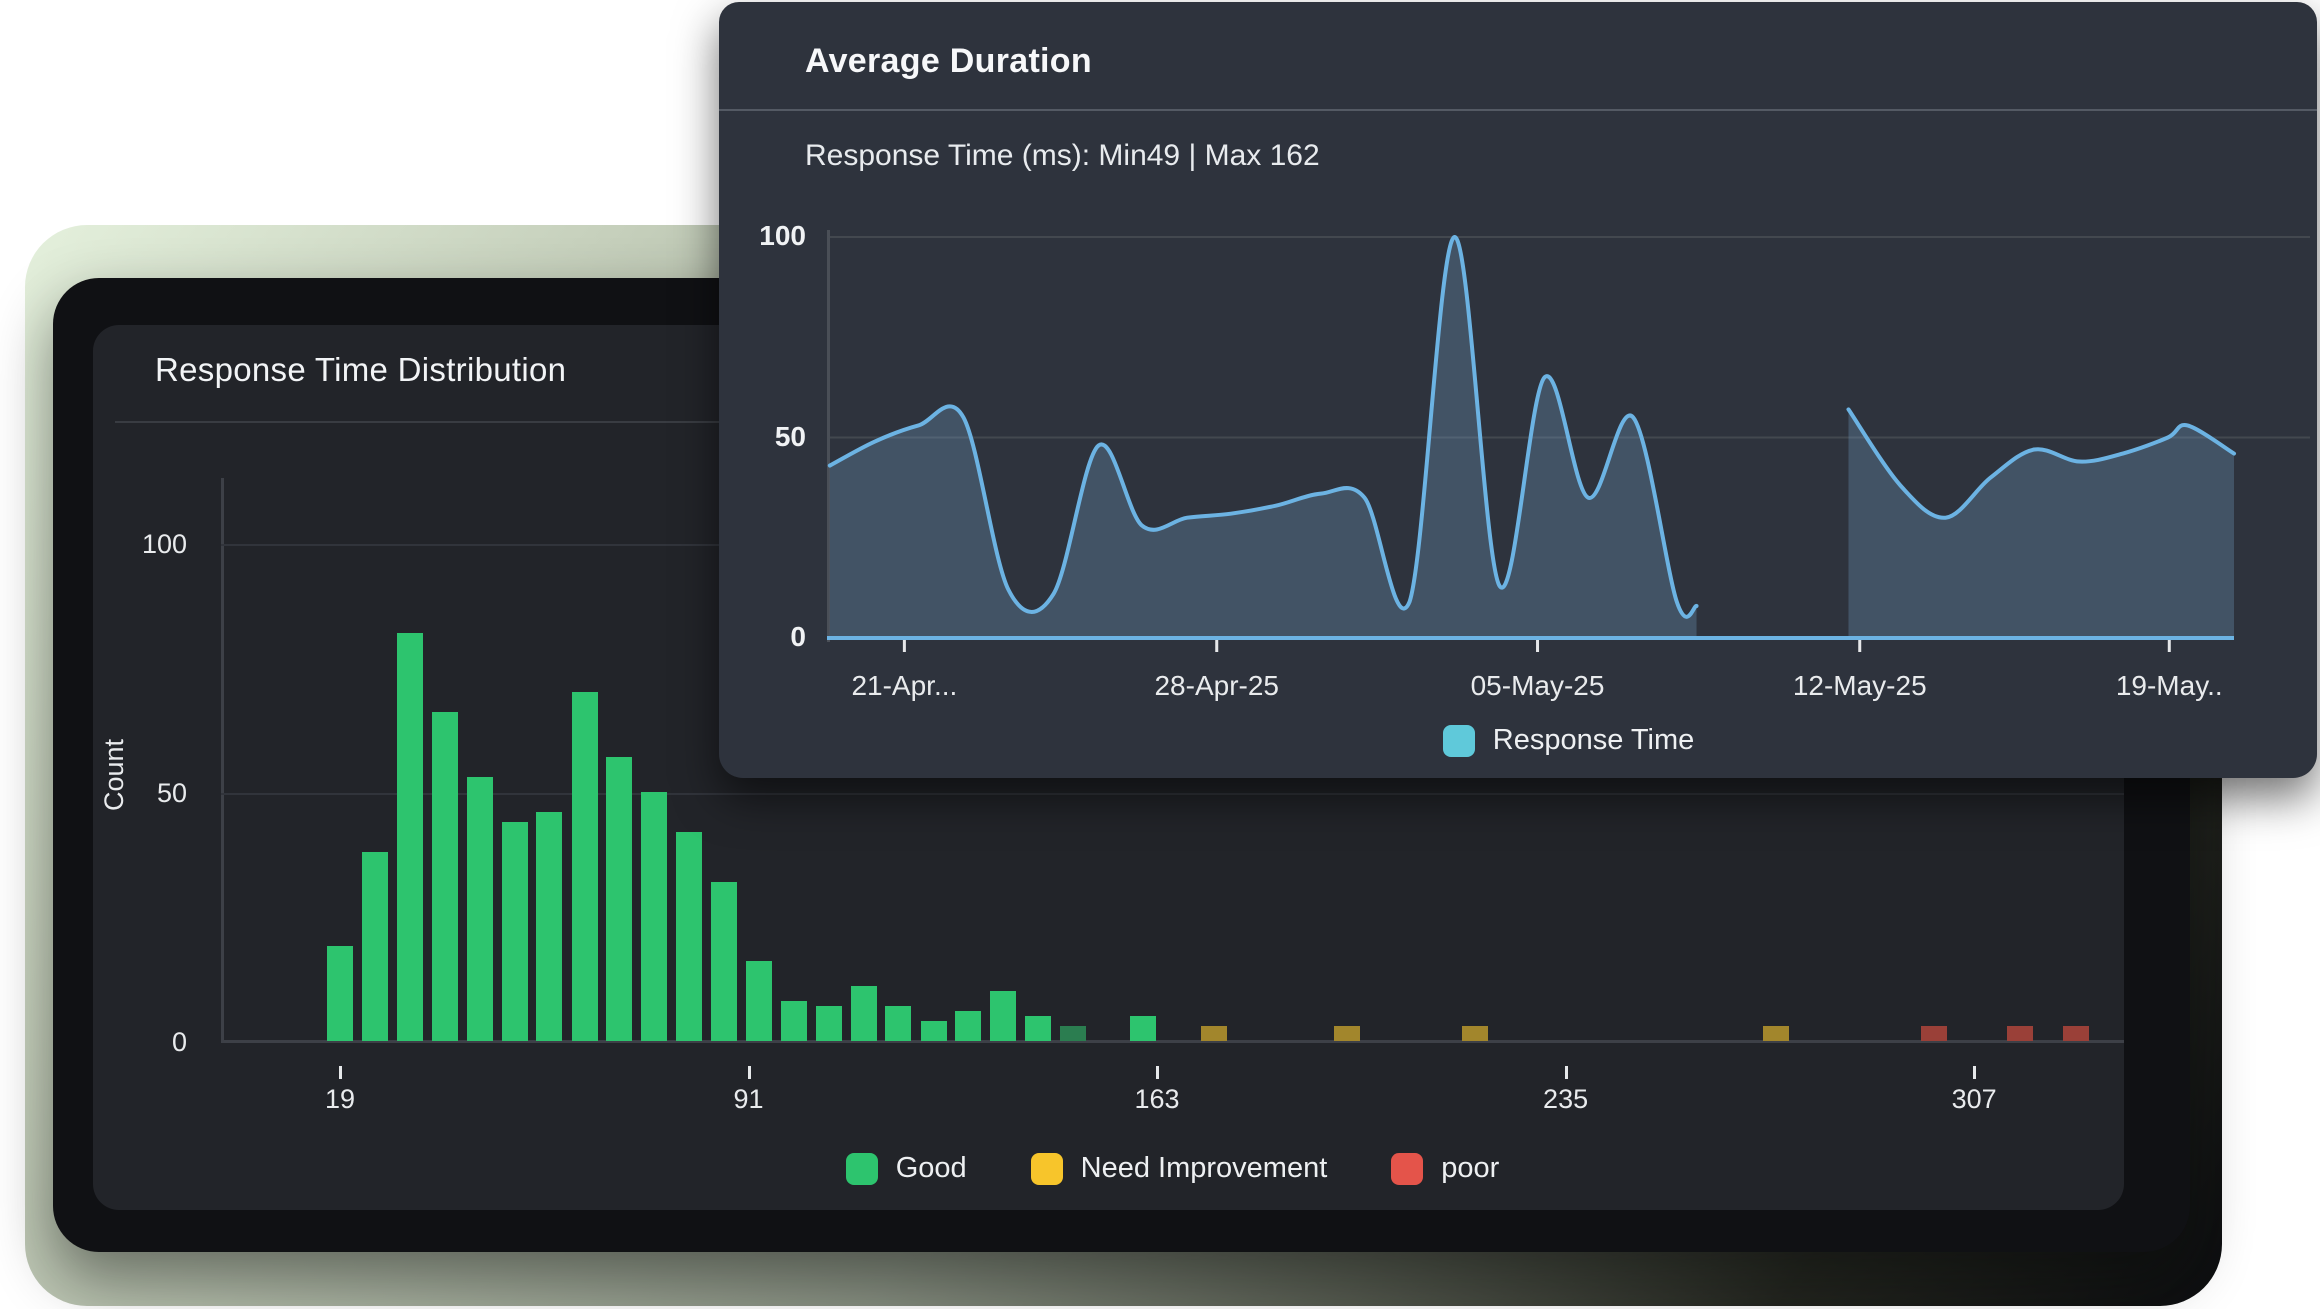  Describe the element at coordinates (222, 760) in the screenshot. I see `y-axis-line` at that location.